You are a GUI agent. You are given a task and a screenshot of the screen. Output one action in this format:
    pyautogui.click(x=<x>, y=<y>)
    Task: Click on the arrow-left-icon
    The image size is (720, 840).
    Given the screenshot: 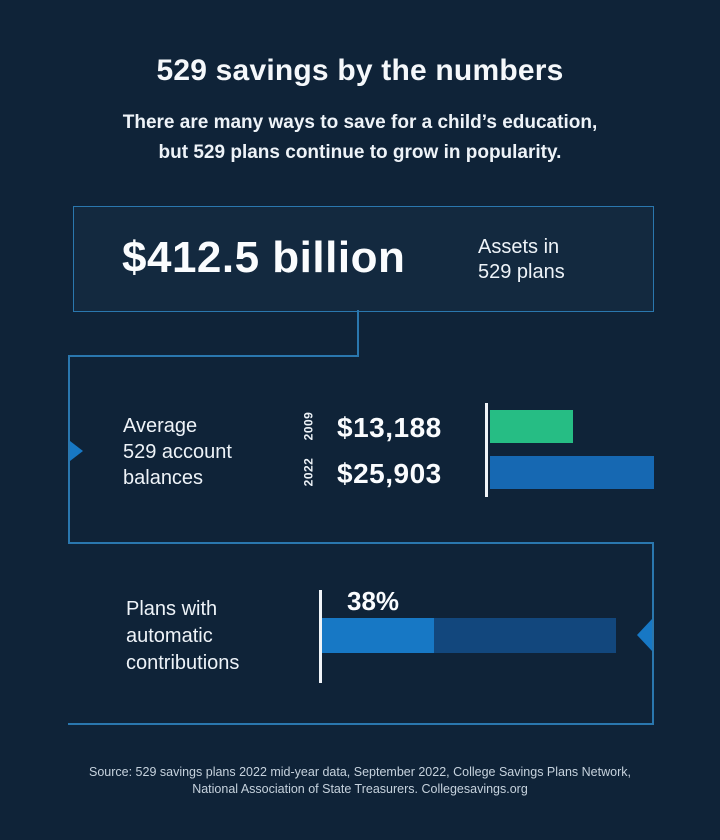 What is the action you would take?
    pyautogui.click(x=644, y=635)
    